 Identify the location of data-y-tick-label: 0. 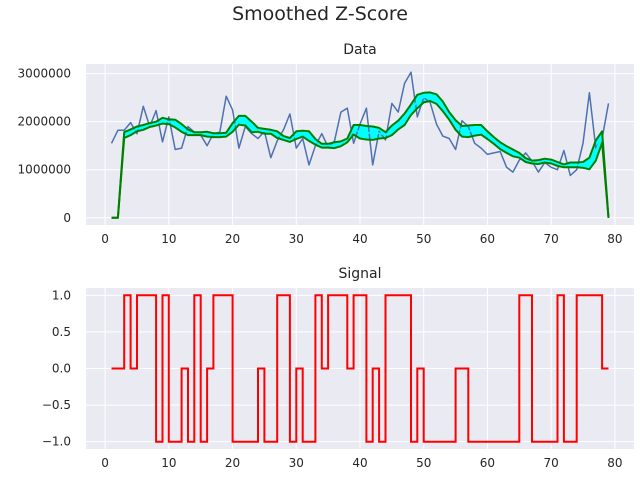
(67, 218).